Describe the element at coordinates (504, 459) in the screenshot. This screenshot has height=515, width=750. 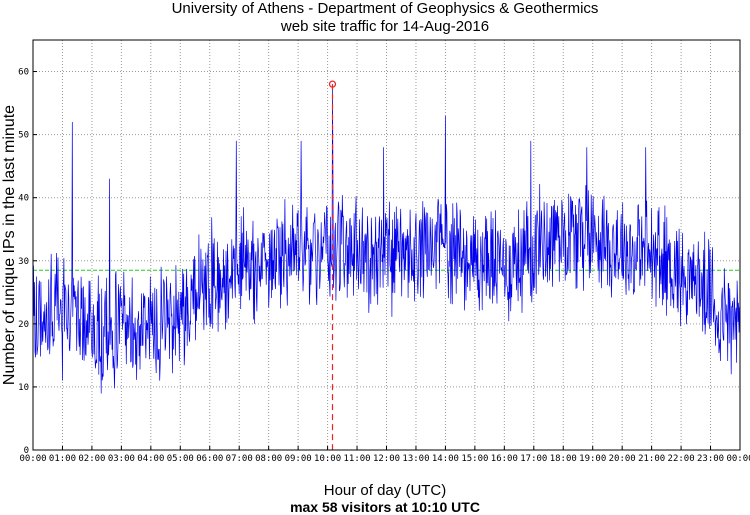
I see `x-tick-label: 16:00` at that location.